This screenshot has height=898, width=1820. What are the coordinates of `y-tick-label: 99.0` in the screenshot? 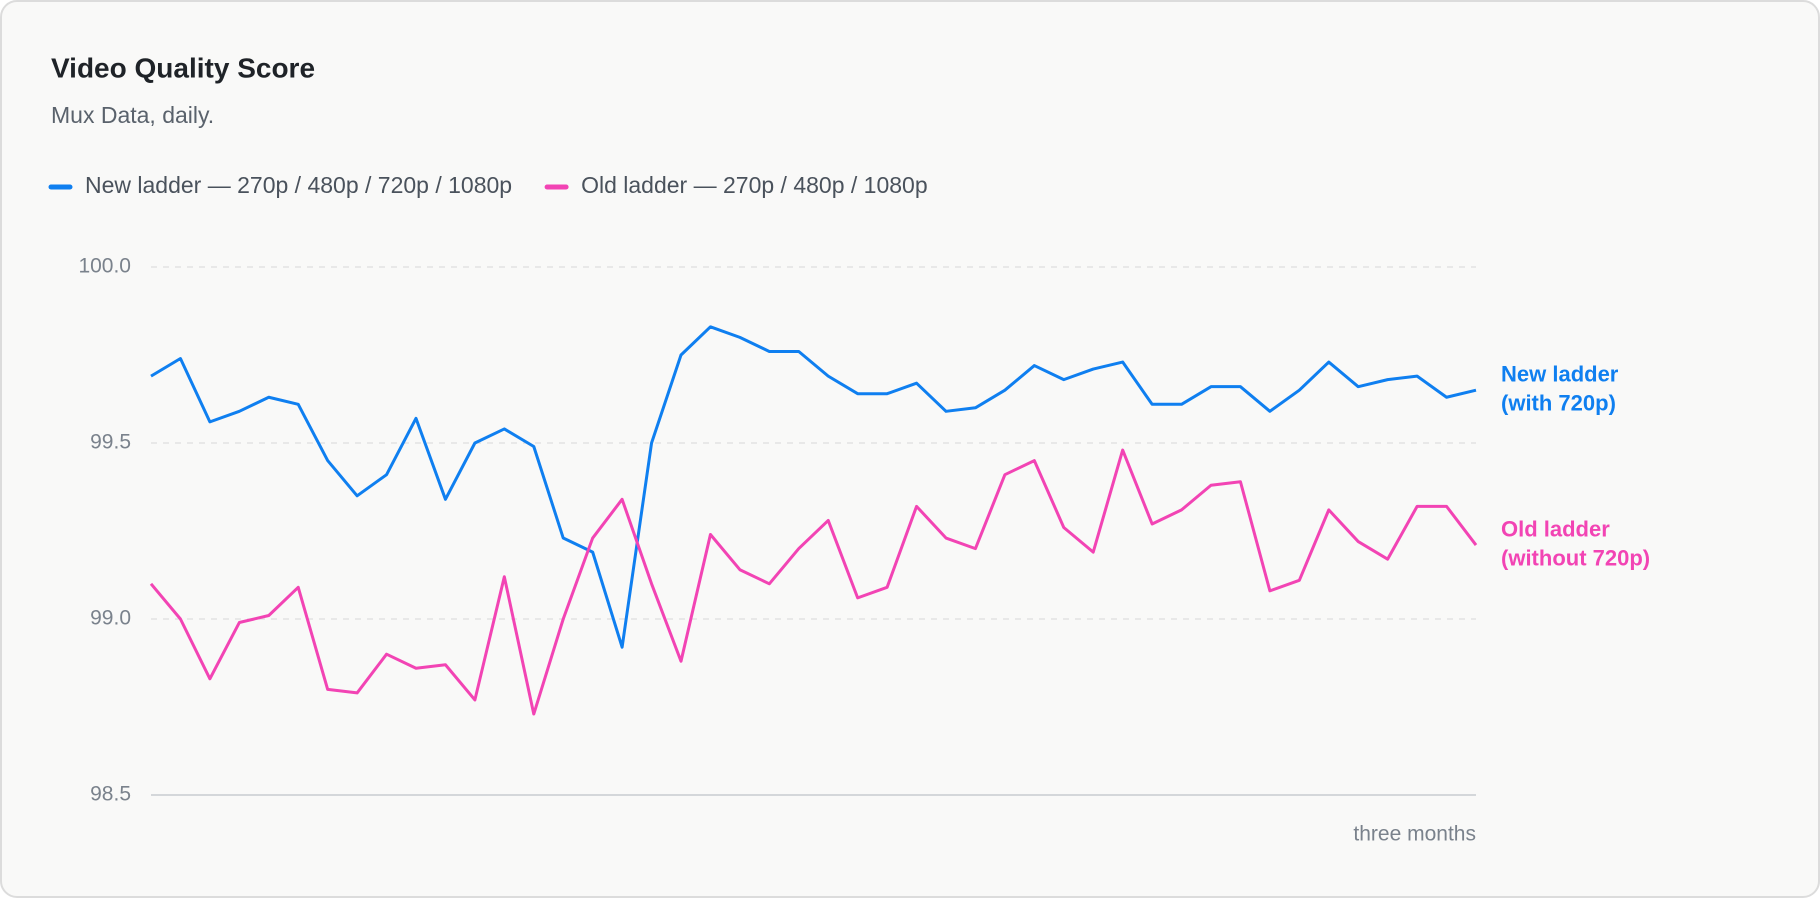 It's located at (110, 618).